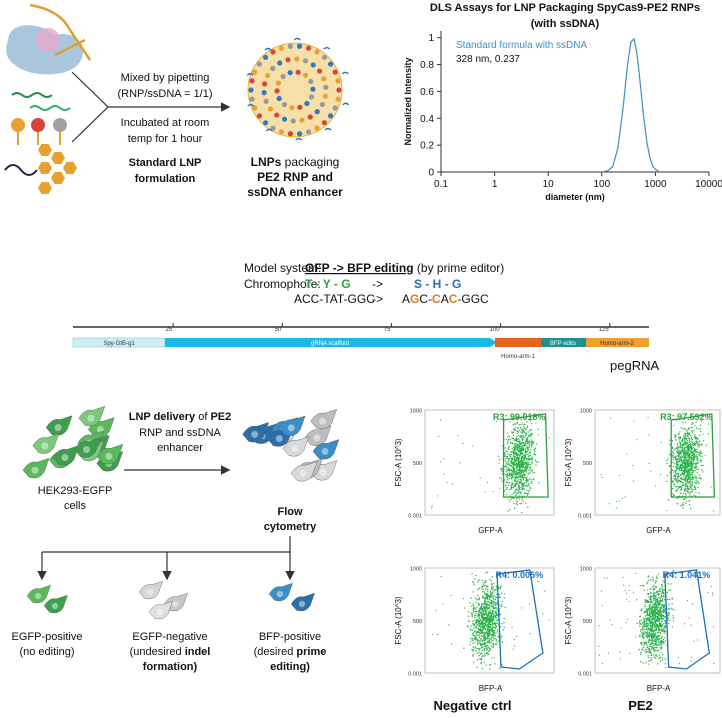  Describe the element at coordinates (441, 184) in the screenshot. I see `x-tick-label: 0.1` at that location.